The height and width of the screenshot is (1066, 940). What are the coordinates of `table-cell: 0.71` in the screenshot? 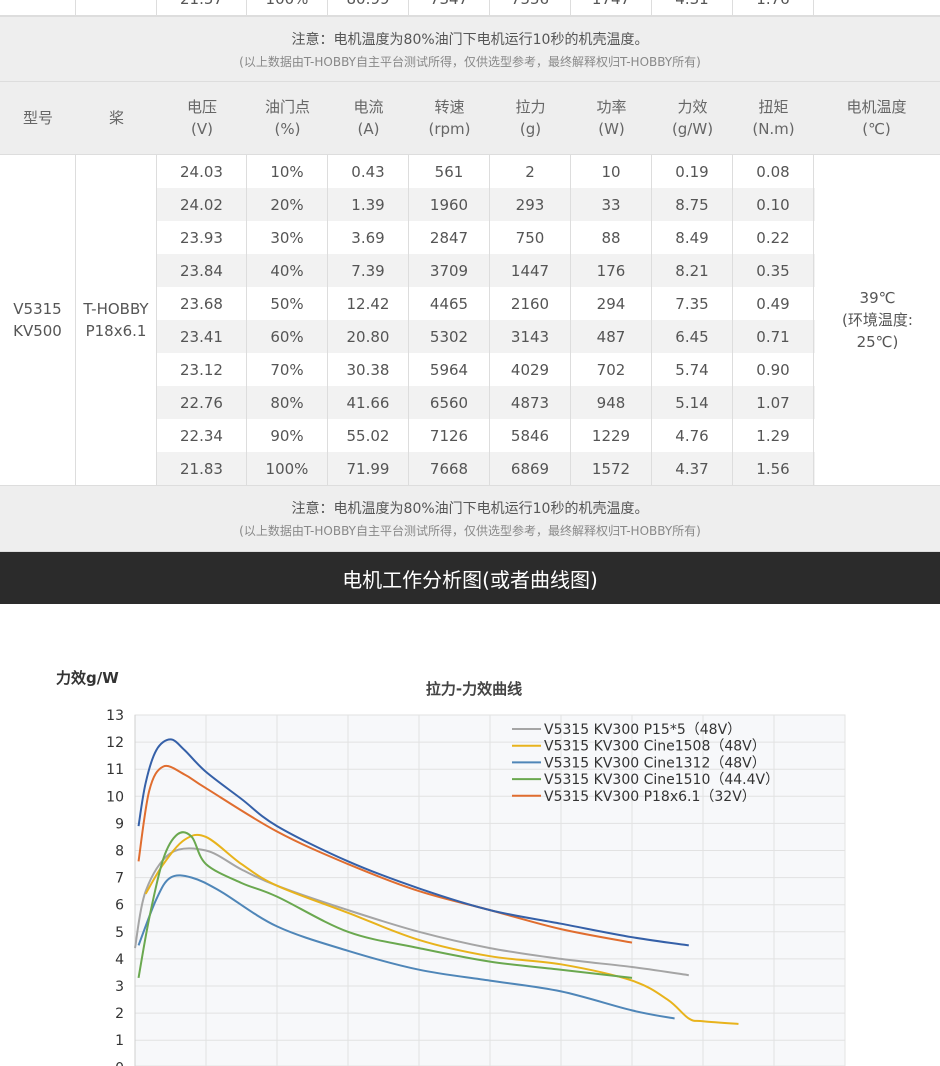 It's located at (773, 336).